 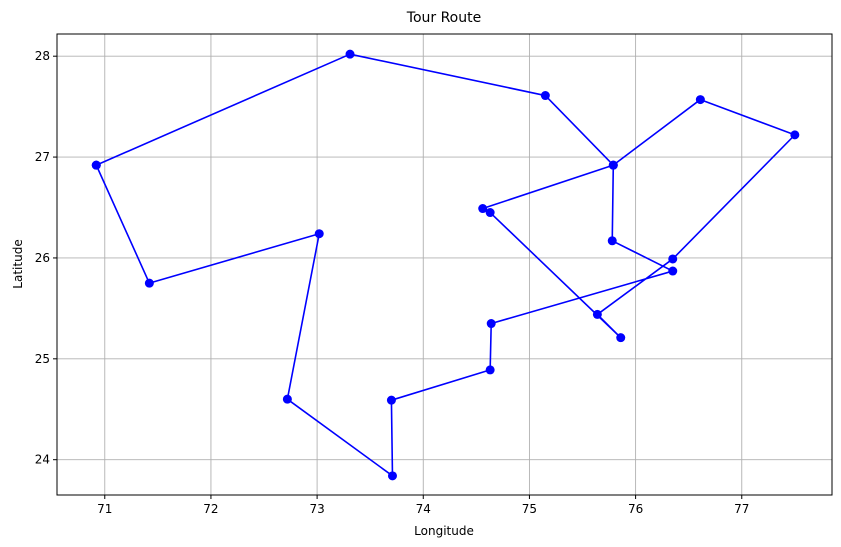 I want to click on x-tick-label: 77, so click(x=741, y=509).